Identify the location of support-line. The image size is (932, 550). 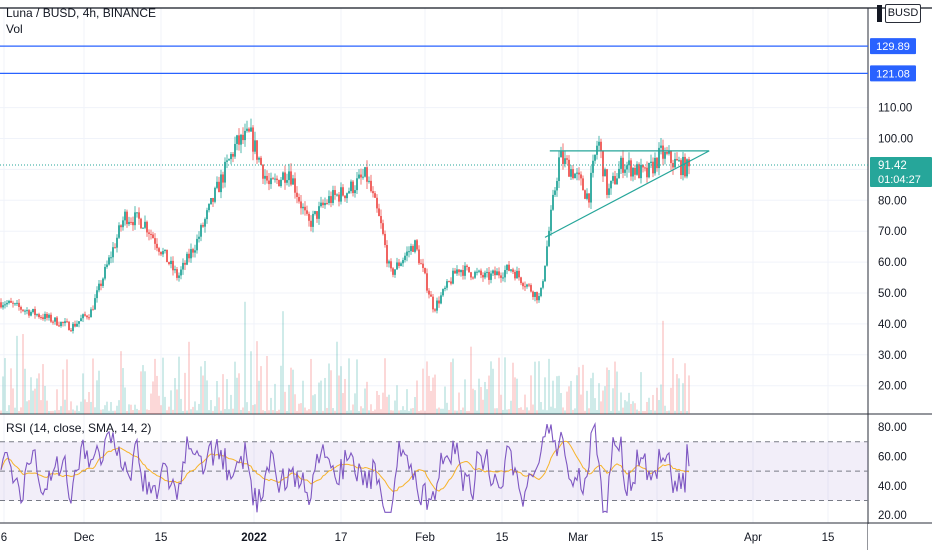
(627, 194).